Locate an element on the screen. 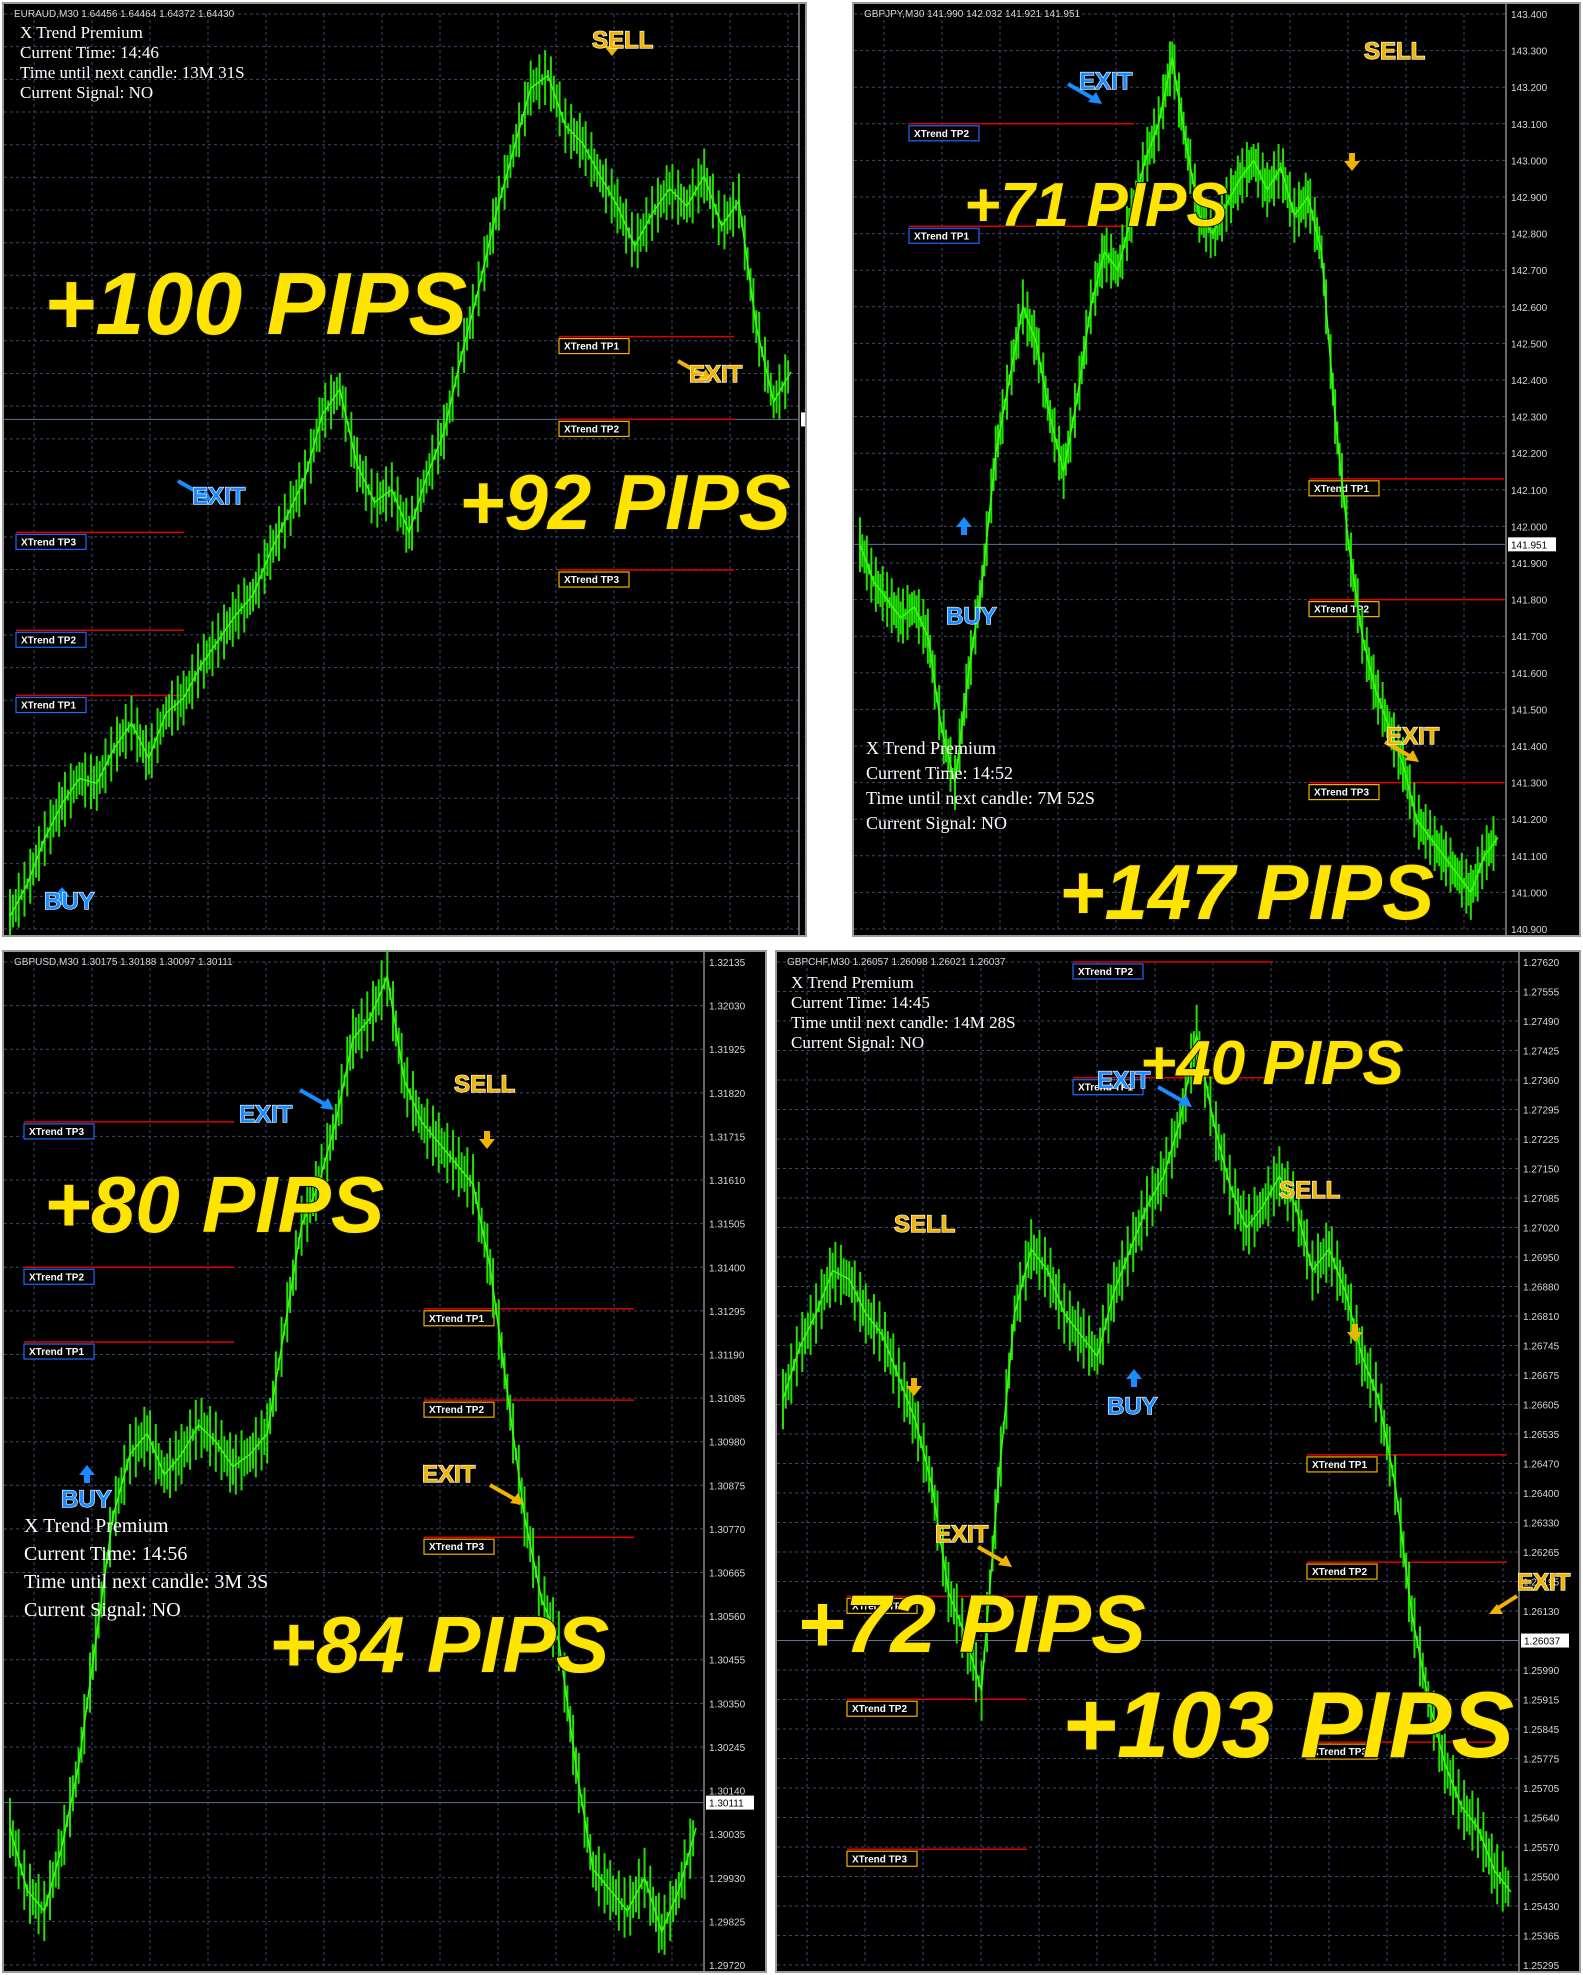  info-box-line: X Trend Premium is located at coordinates (852, 982).